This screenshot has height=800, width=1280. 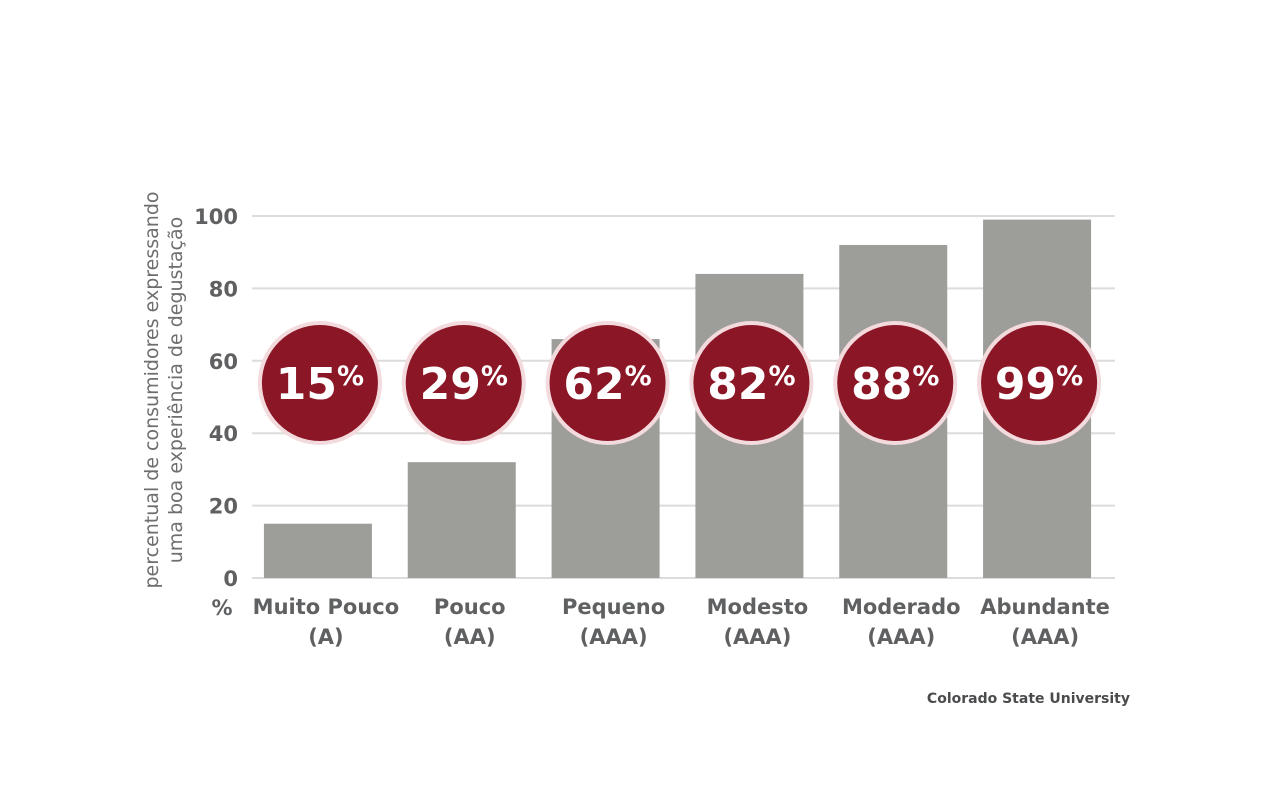 I want to click on y-tick-label: 40, so click(x=223, y=434).